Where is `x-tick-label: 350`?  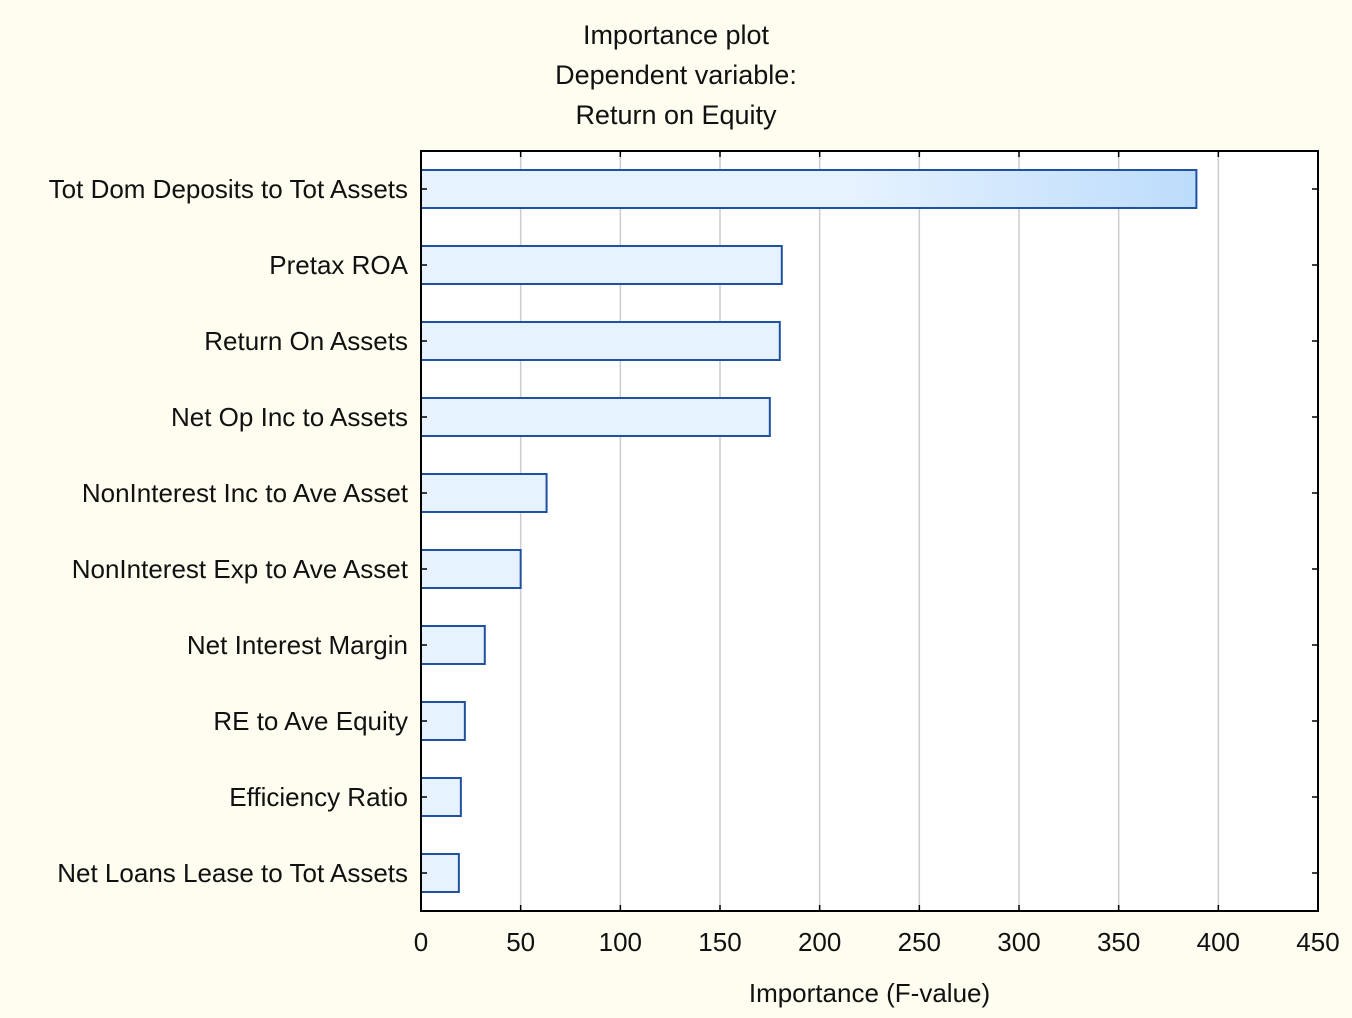
x-tick-label: 350 is located at coordinates (1118, 942).